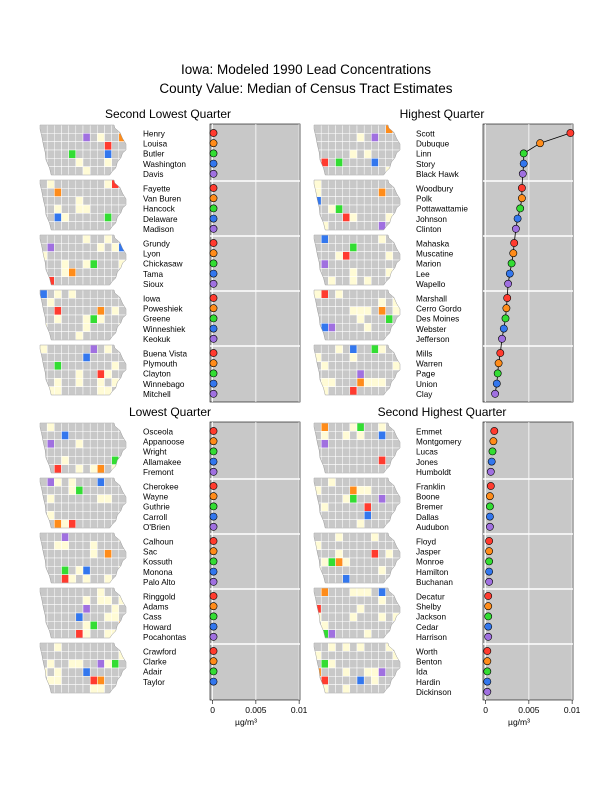 Image resolution: width=612 pixels, height=792 pixels. I want to click on county-grid, so click(83, 668).